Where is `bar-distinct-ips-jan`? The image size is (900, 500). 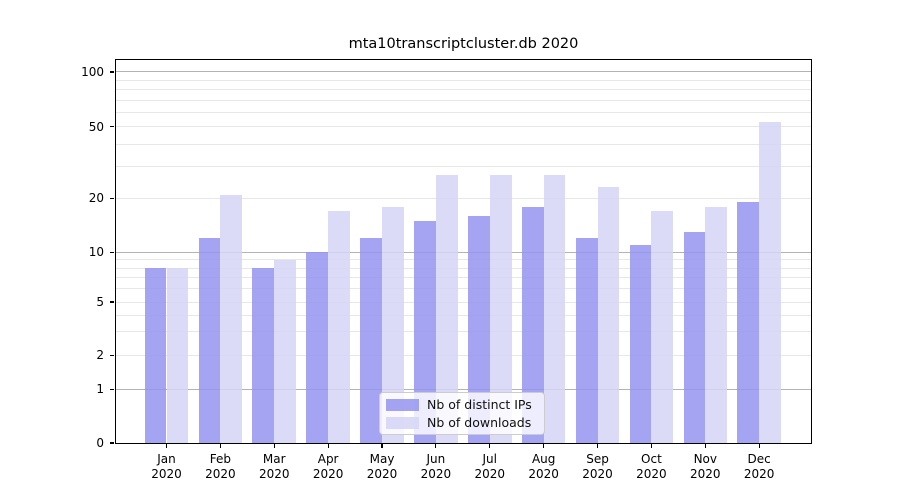 bar-distinct-ips-jan is located at coordinates (155, 355).